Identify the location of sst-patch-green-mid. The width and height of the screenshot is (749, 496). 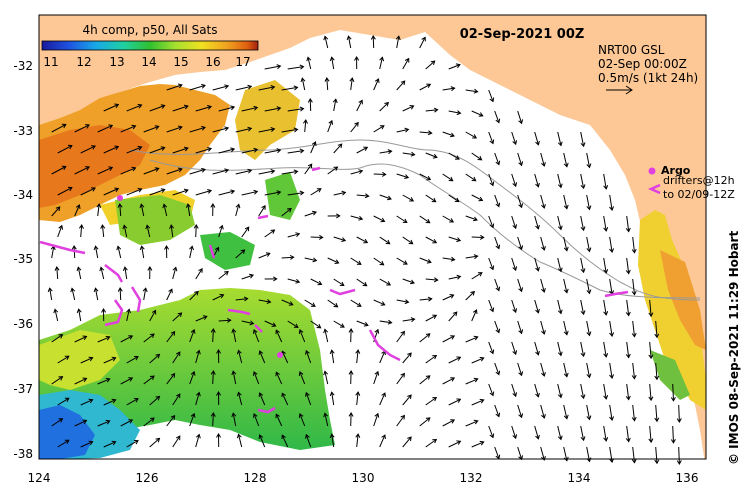
(155, 220).